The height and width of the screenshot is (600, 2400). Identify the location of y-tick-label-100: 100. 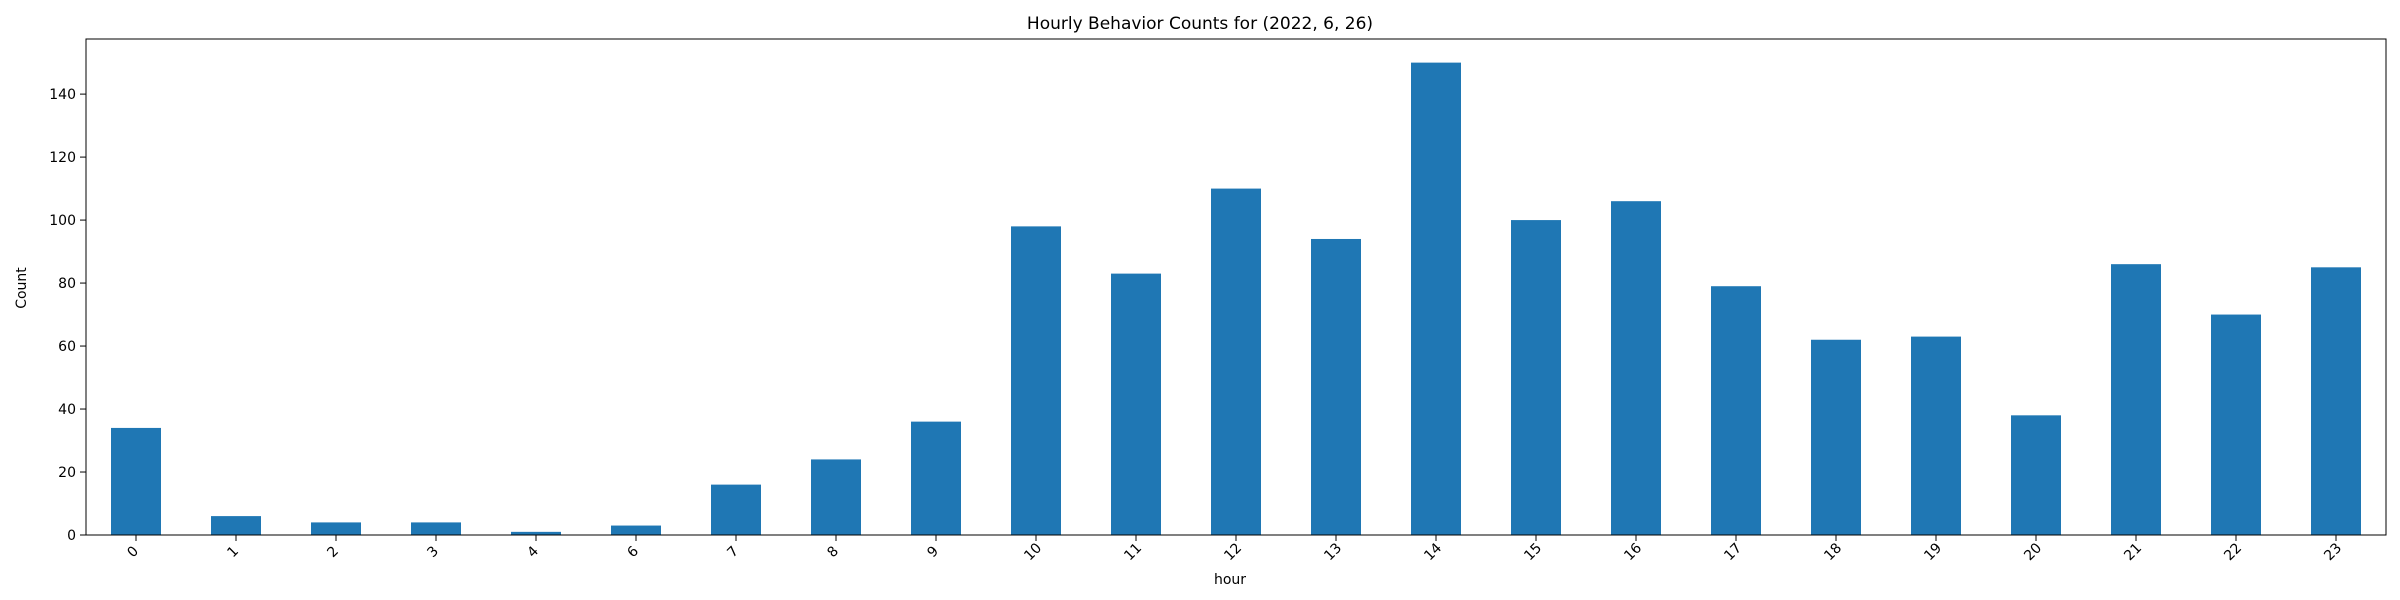
(62, 221).